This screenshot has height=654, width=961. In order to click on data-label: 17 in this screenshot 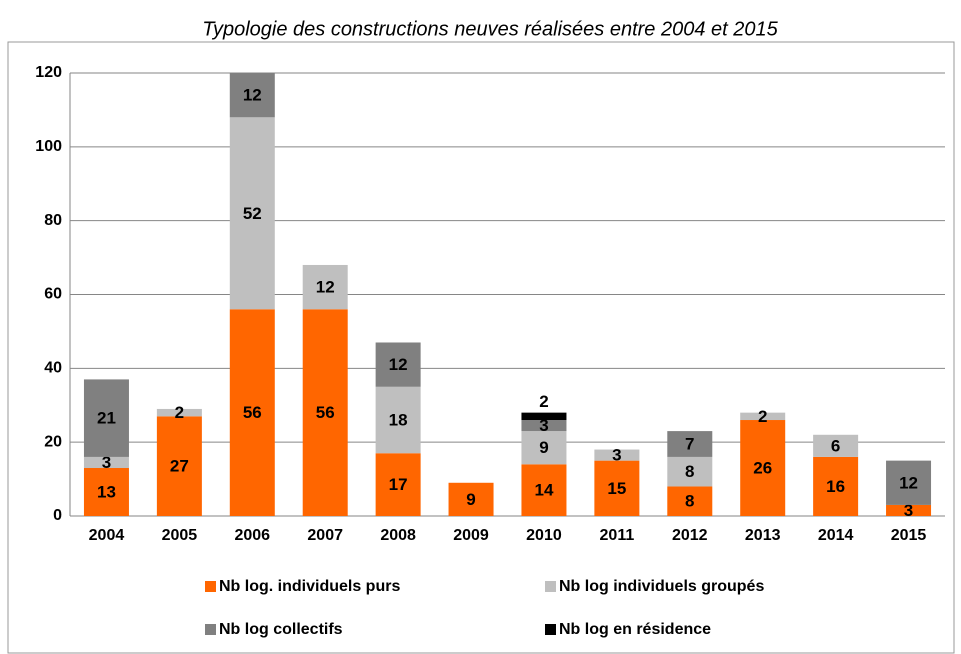, I will do `click(398, 484)`.